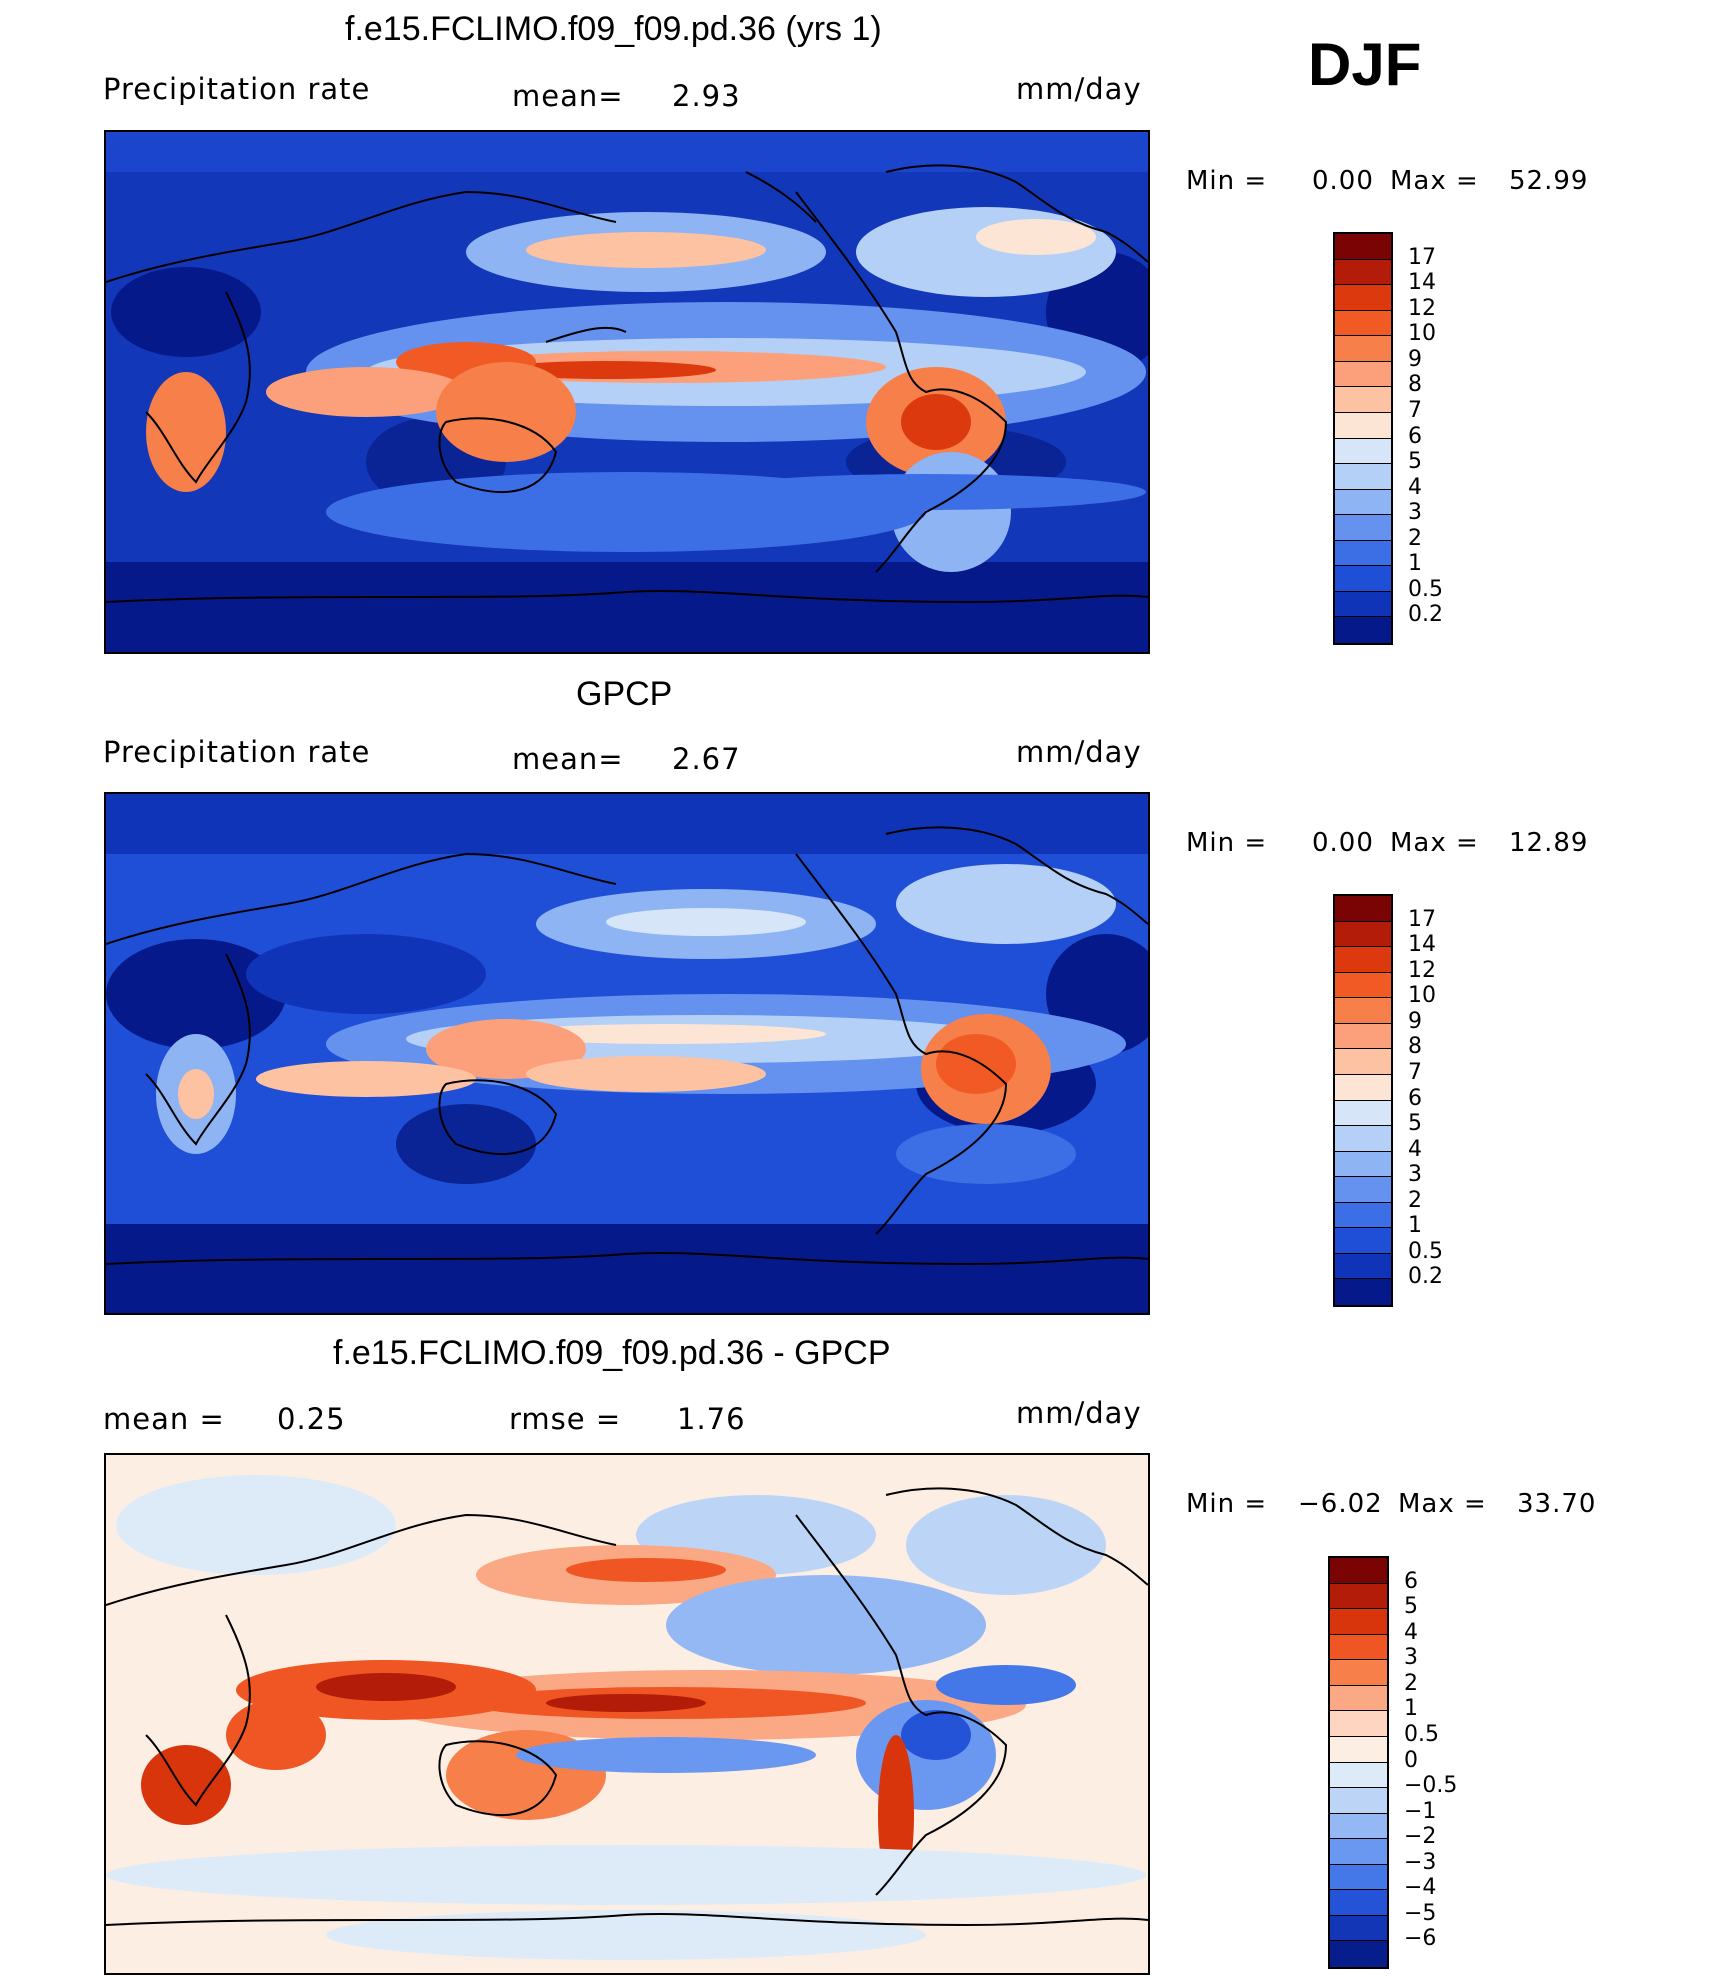 This screenshot has height=1979, width=1710. I want to click on panel3-rmse-label: rmse =, so click(565, 1419).